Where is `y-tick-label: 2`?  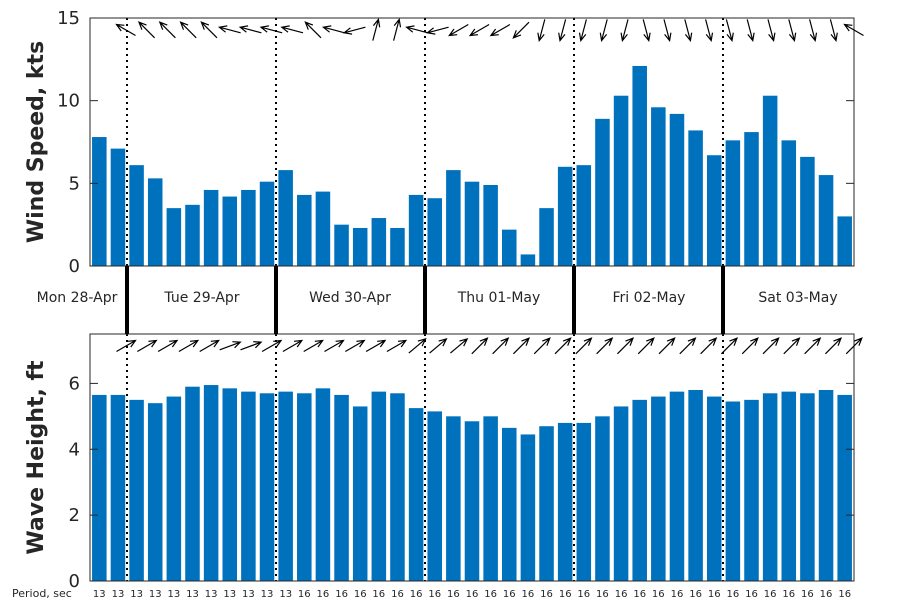
y-tick-label: 2 is located at coordinates (74, 515).